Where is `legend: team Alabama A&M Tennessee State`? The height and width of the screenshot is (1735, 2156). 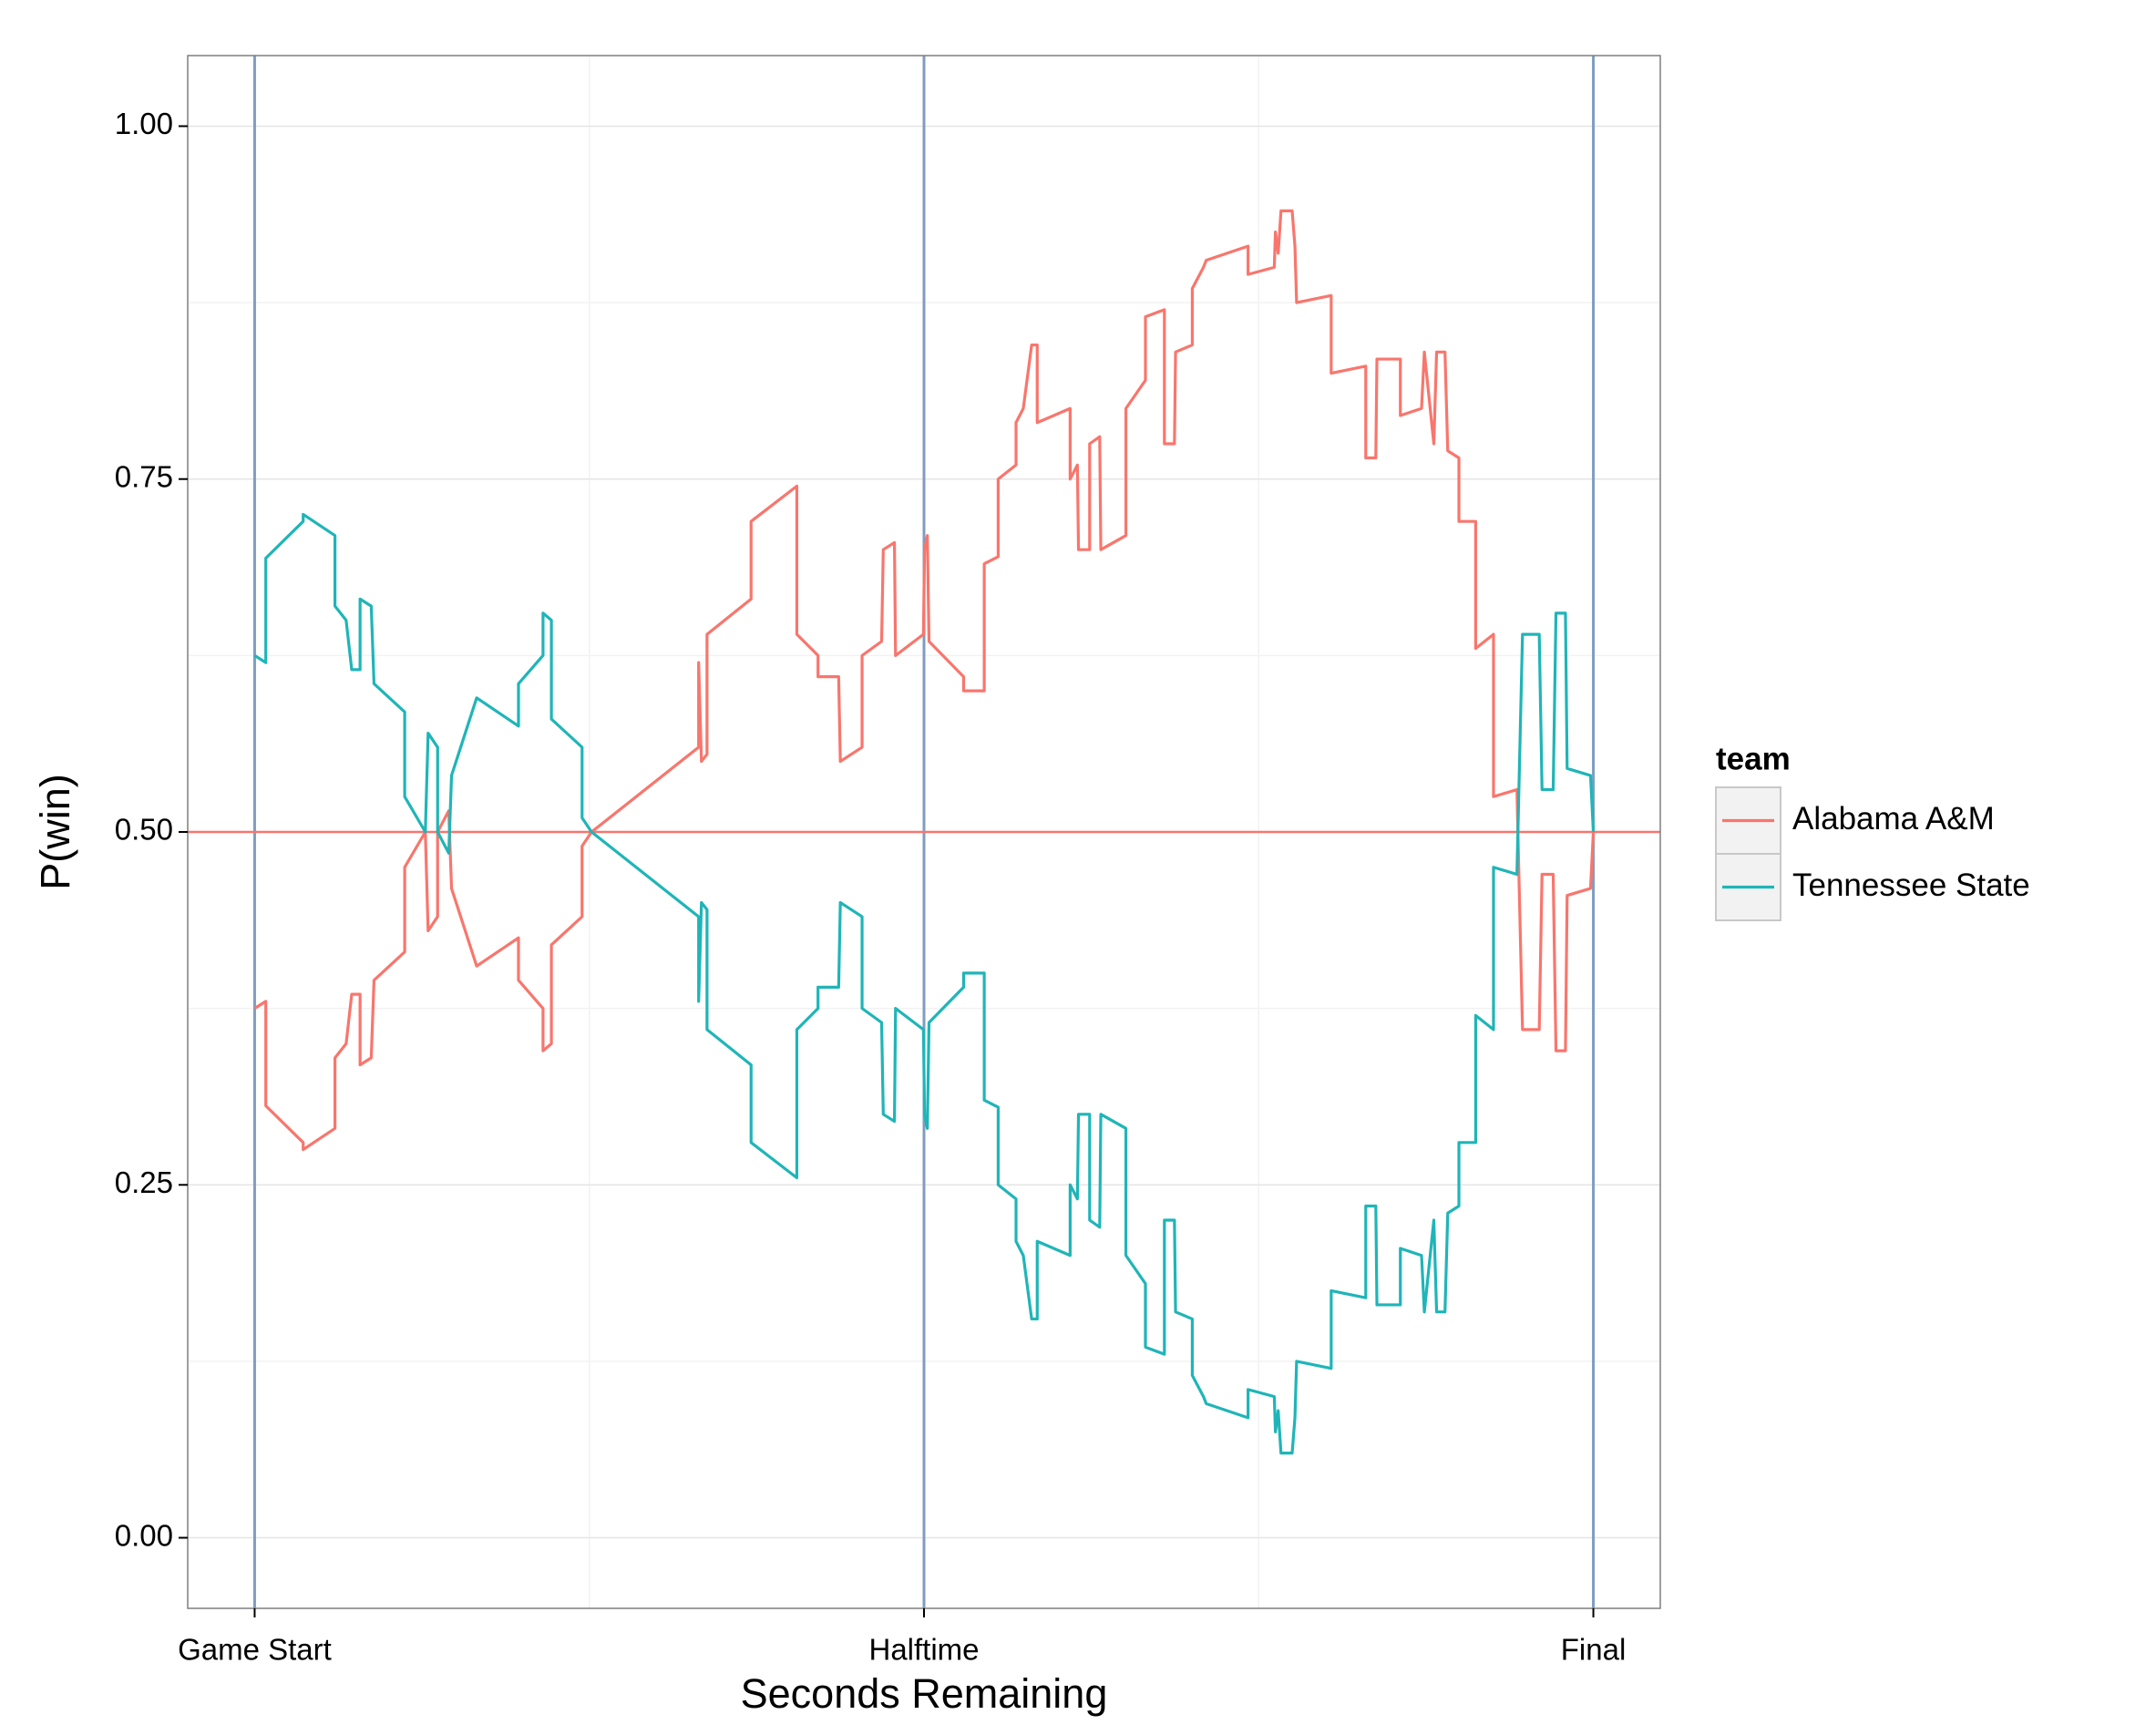 legend: team Alabama A&M Tennessee State is located at coordinates (1872, 831).